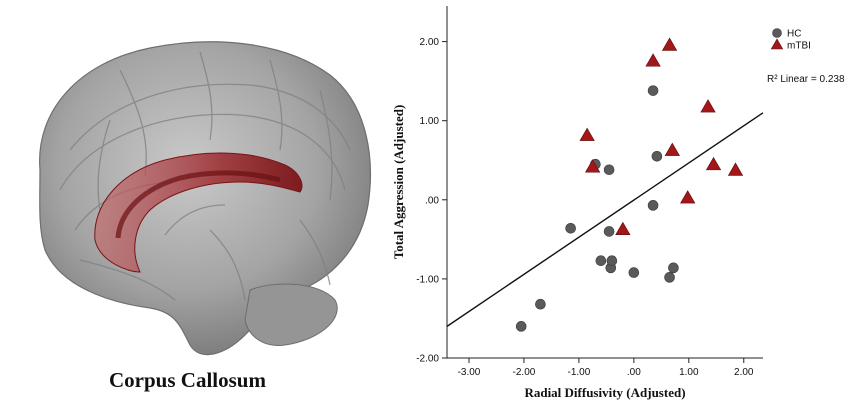  Describe the element at coordinates (432, 200) in the screenshot. I see `y-tick-label: .00` at that location.